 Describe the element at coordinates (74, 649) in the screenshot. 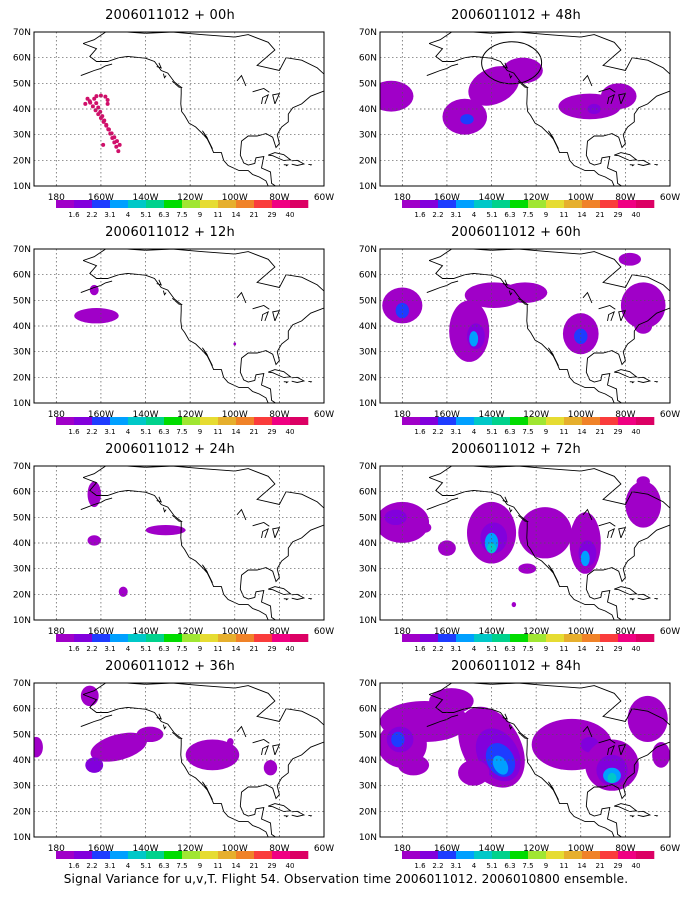

I see `colorbar-label: 1.6` at that location.